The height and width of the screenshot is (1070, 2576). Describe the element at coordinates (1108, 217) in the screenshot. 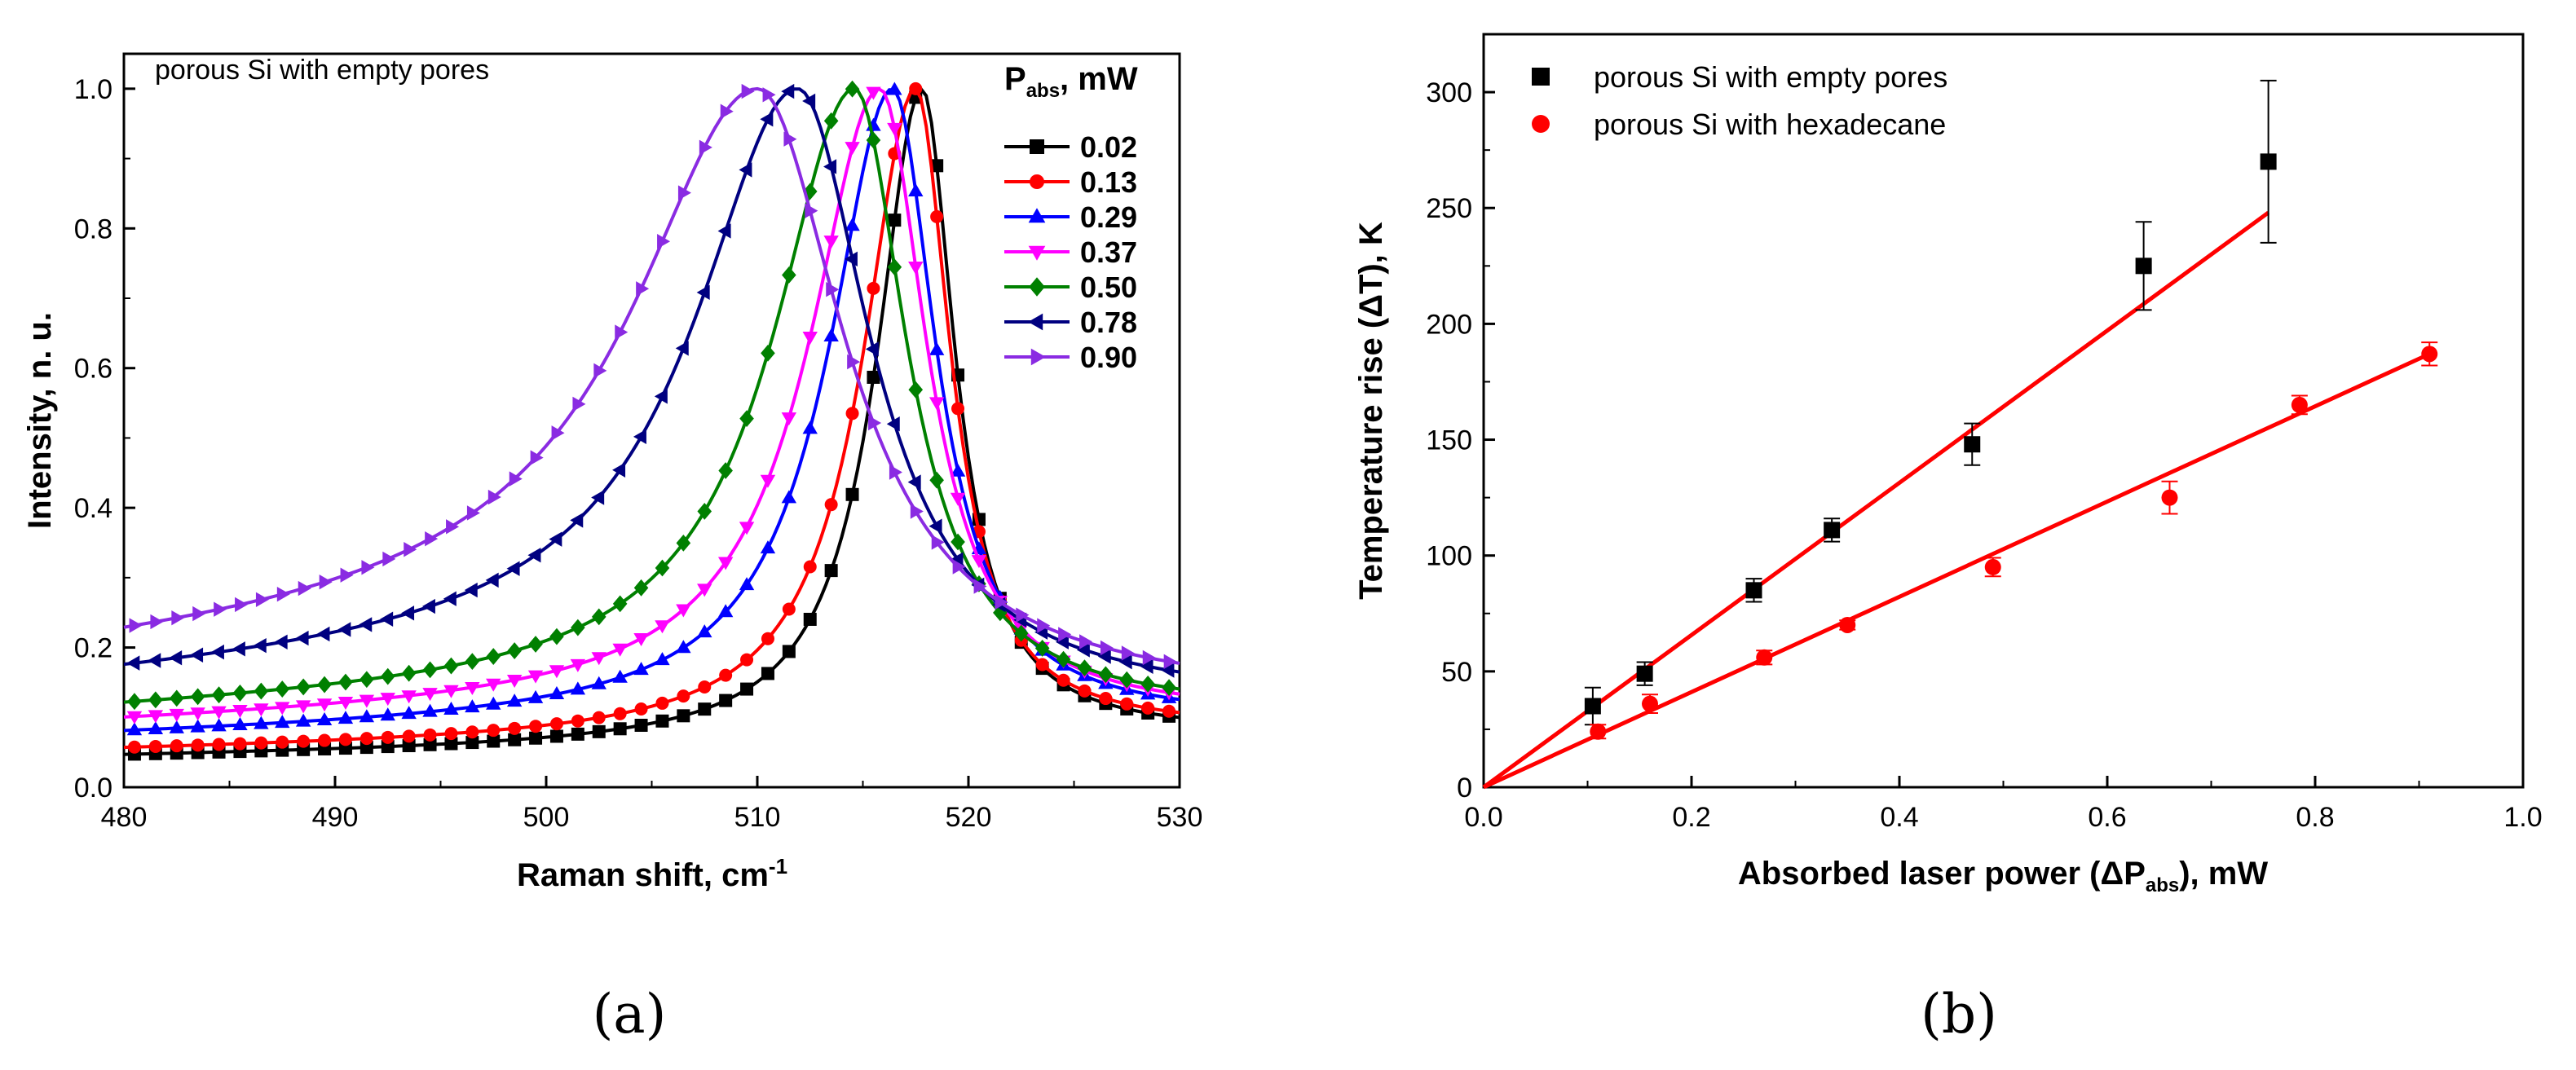

I see `legend-label: 0.29` at that location.